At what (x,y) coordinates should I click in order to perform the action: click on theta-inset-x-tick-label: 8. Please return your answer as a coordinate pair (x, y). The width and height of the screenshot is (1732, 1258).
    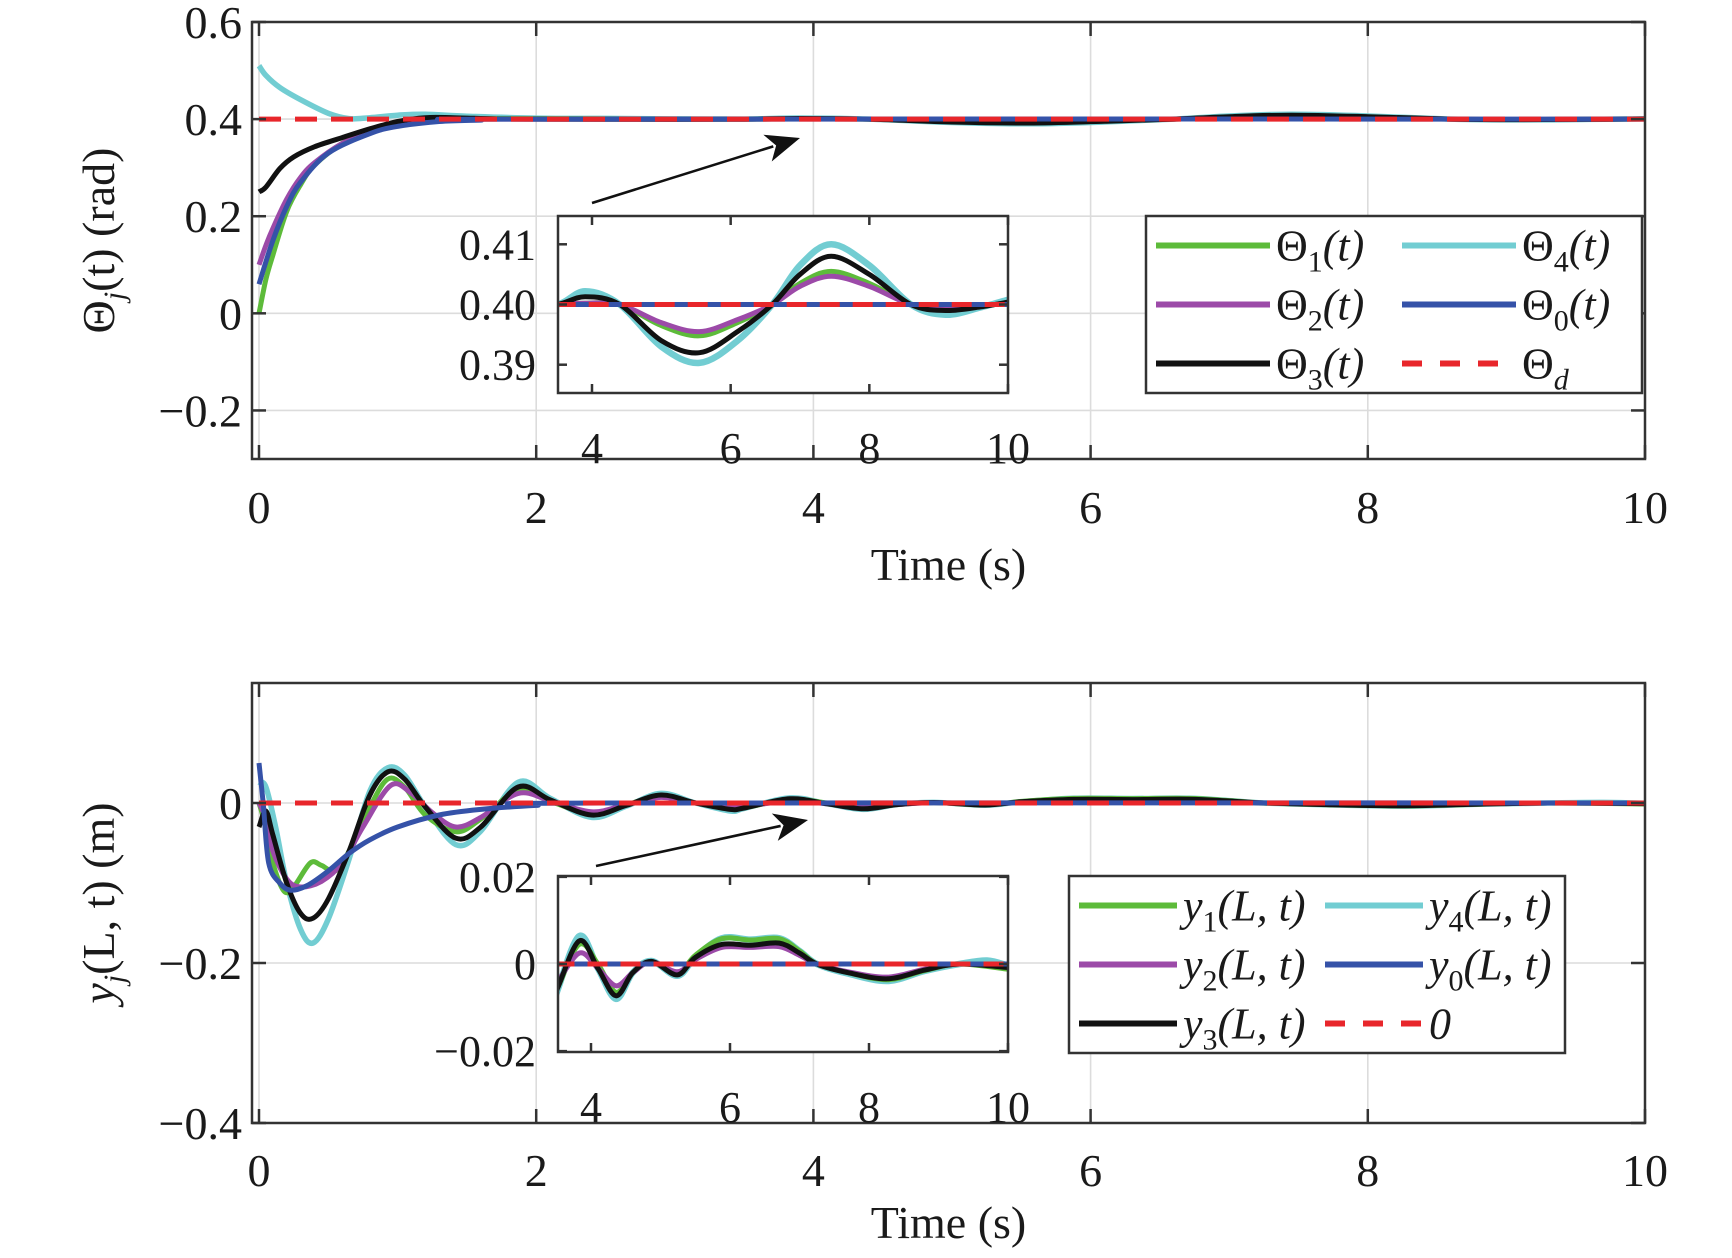
    Looking at the image, I should click on (869, 448).